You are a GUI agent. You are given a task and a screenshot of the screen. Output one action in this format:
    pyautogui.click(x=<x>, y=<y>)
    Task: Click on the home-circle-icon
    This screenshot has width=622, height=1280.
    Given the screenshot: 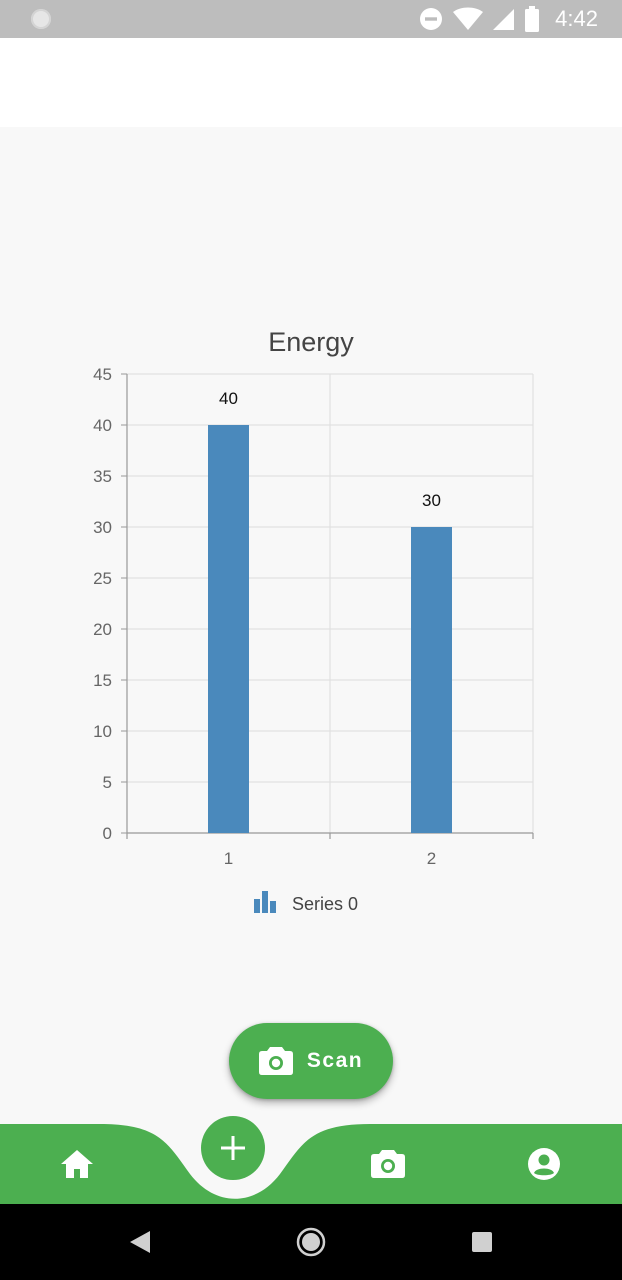 What is the action you would take?
    pyautogui.click(x=311, y=1242)
    